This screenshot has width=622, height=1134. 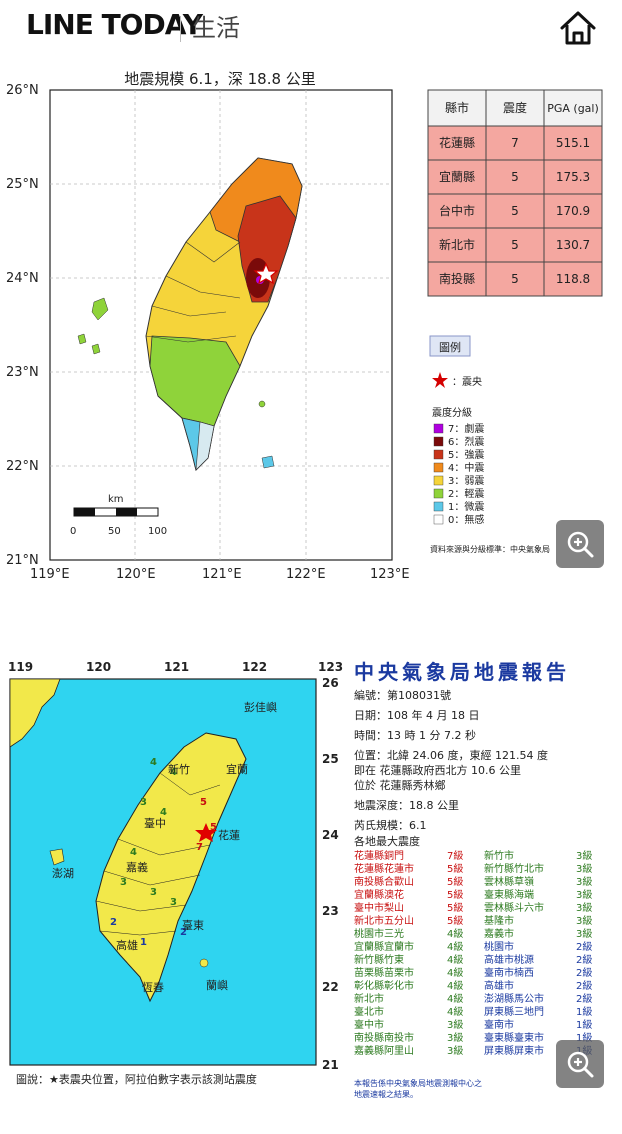 I want to click on svg-text: 澎湖, so click(x=63, y=873).